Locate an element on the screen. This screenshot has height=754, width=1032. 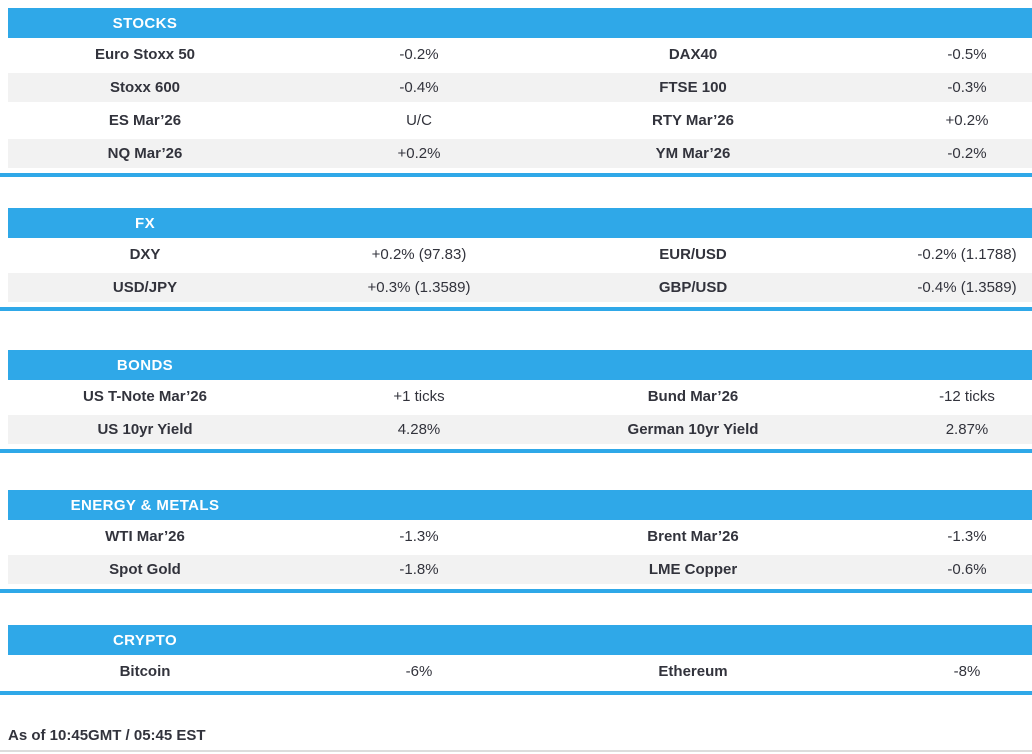
instrument-value-right: +0.2% is located at coordinates (967, 120).